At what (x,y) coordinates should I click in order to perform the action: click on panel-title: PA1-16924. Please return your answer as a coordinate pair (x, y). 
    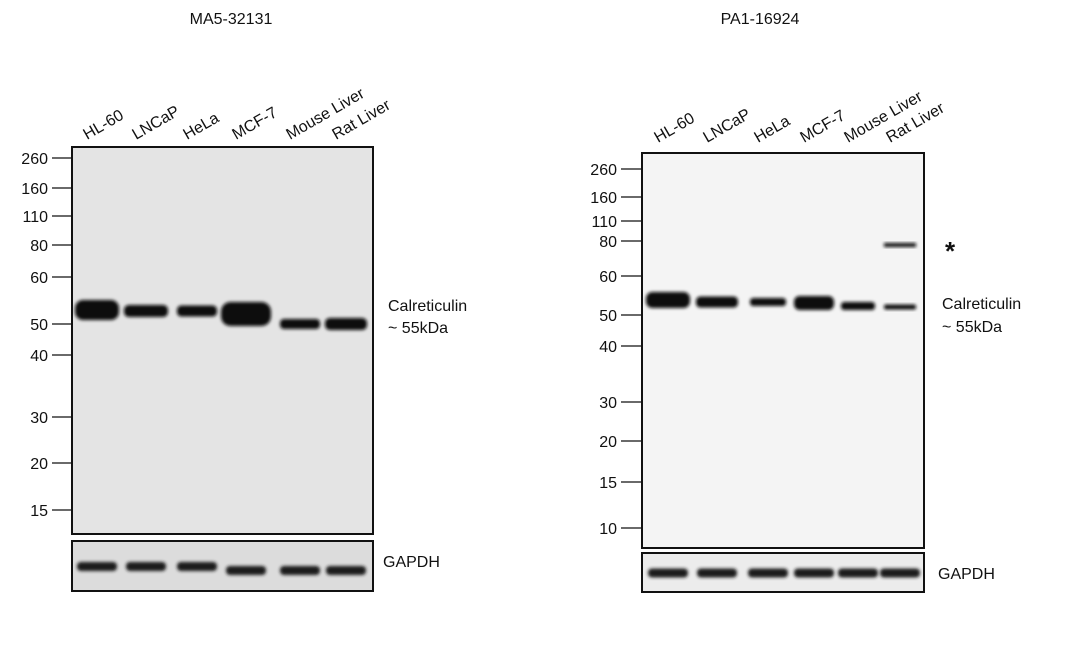
    Looking at the image, I should click on (760, 19).